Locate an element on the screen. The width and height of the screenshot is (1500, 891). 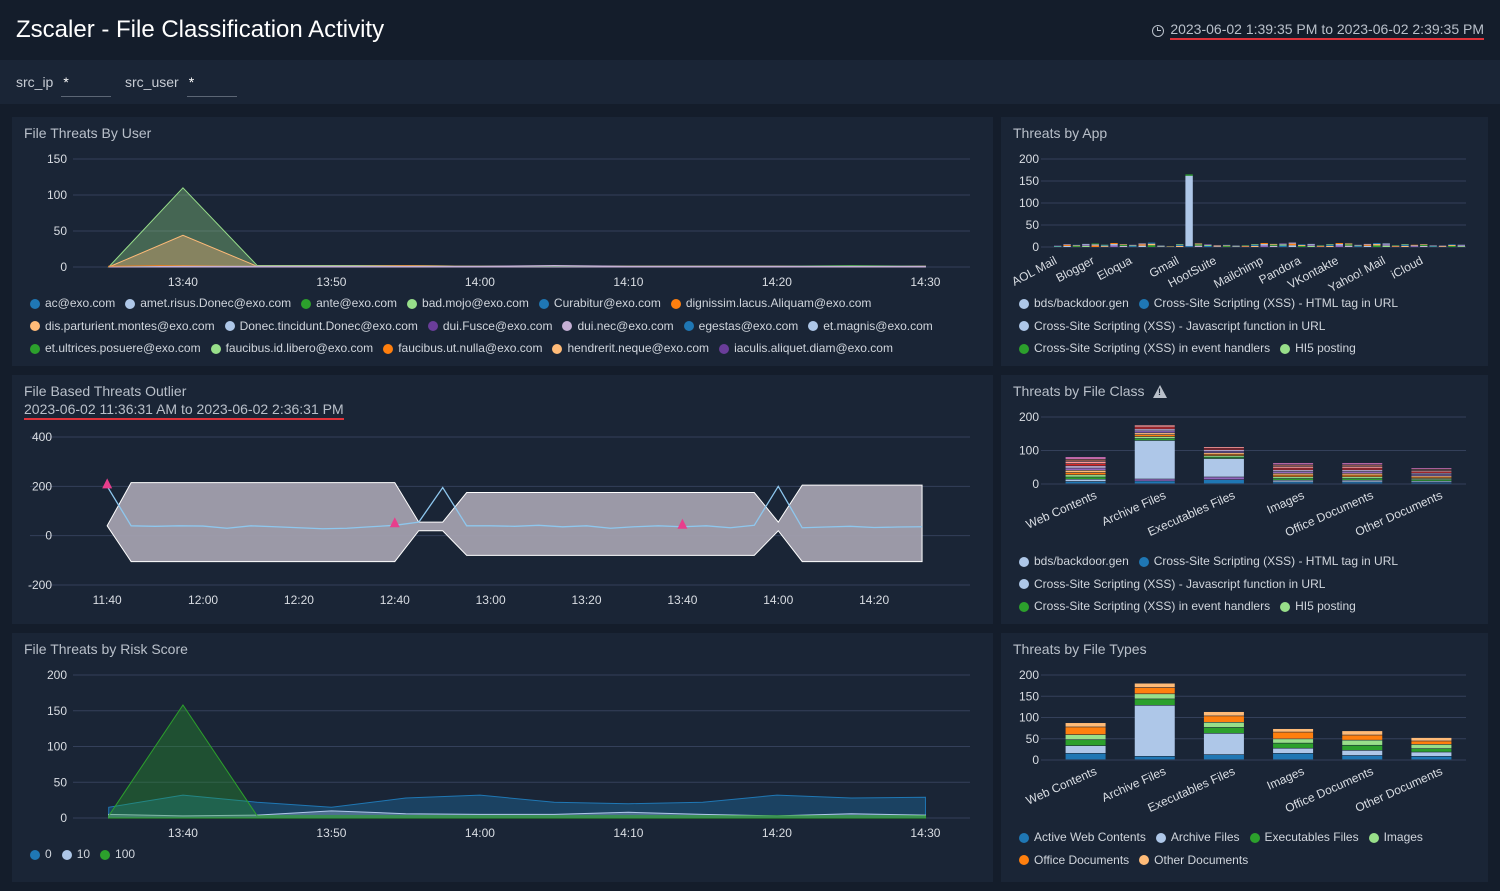
x-tick-label: 13:40 is located at coordinates (183, 282).